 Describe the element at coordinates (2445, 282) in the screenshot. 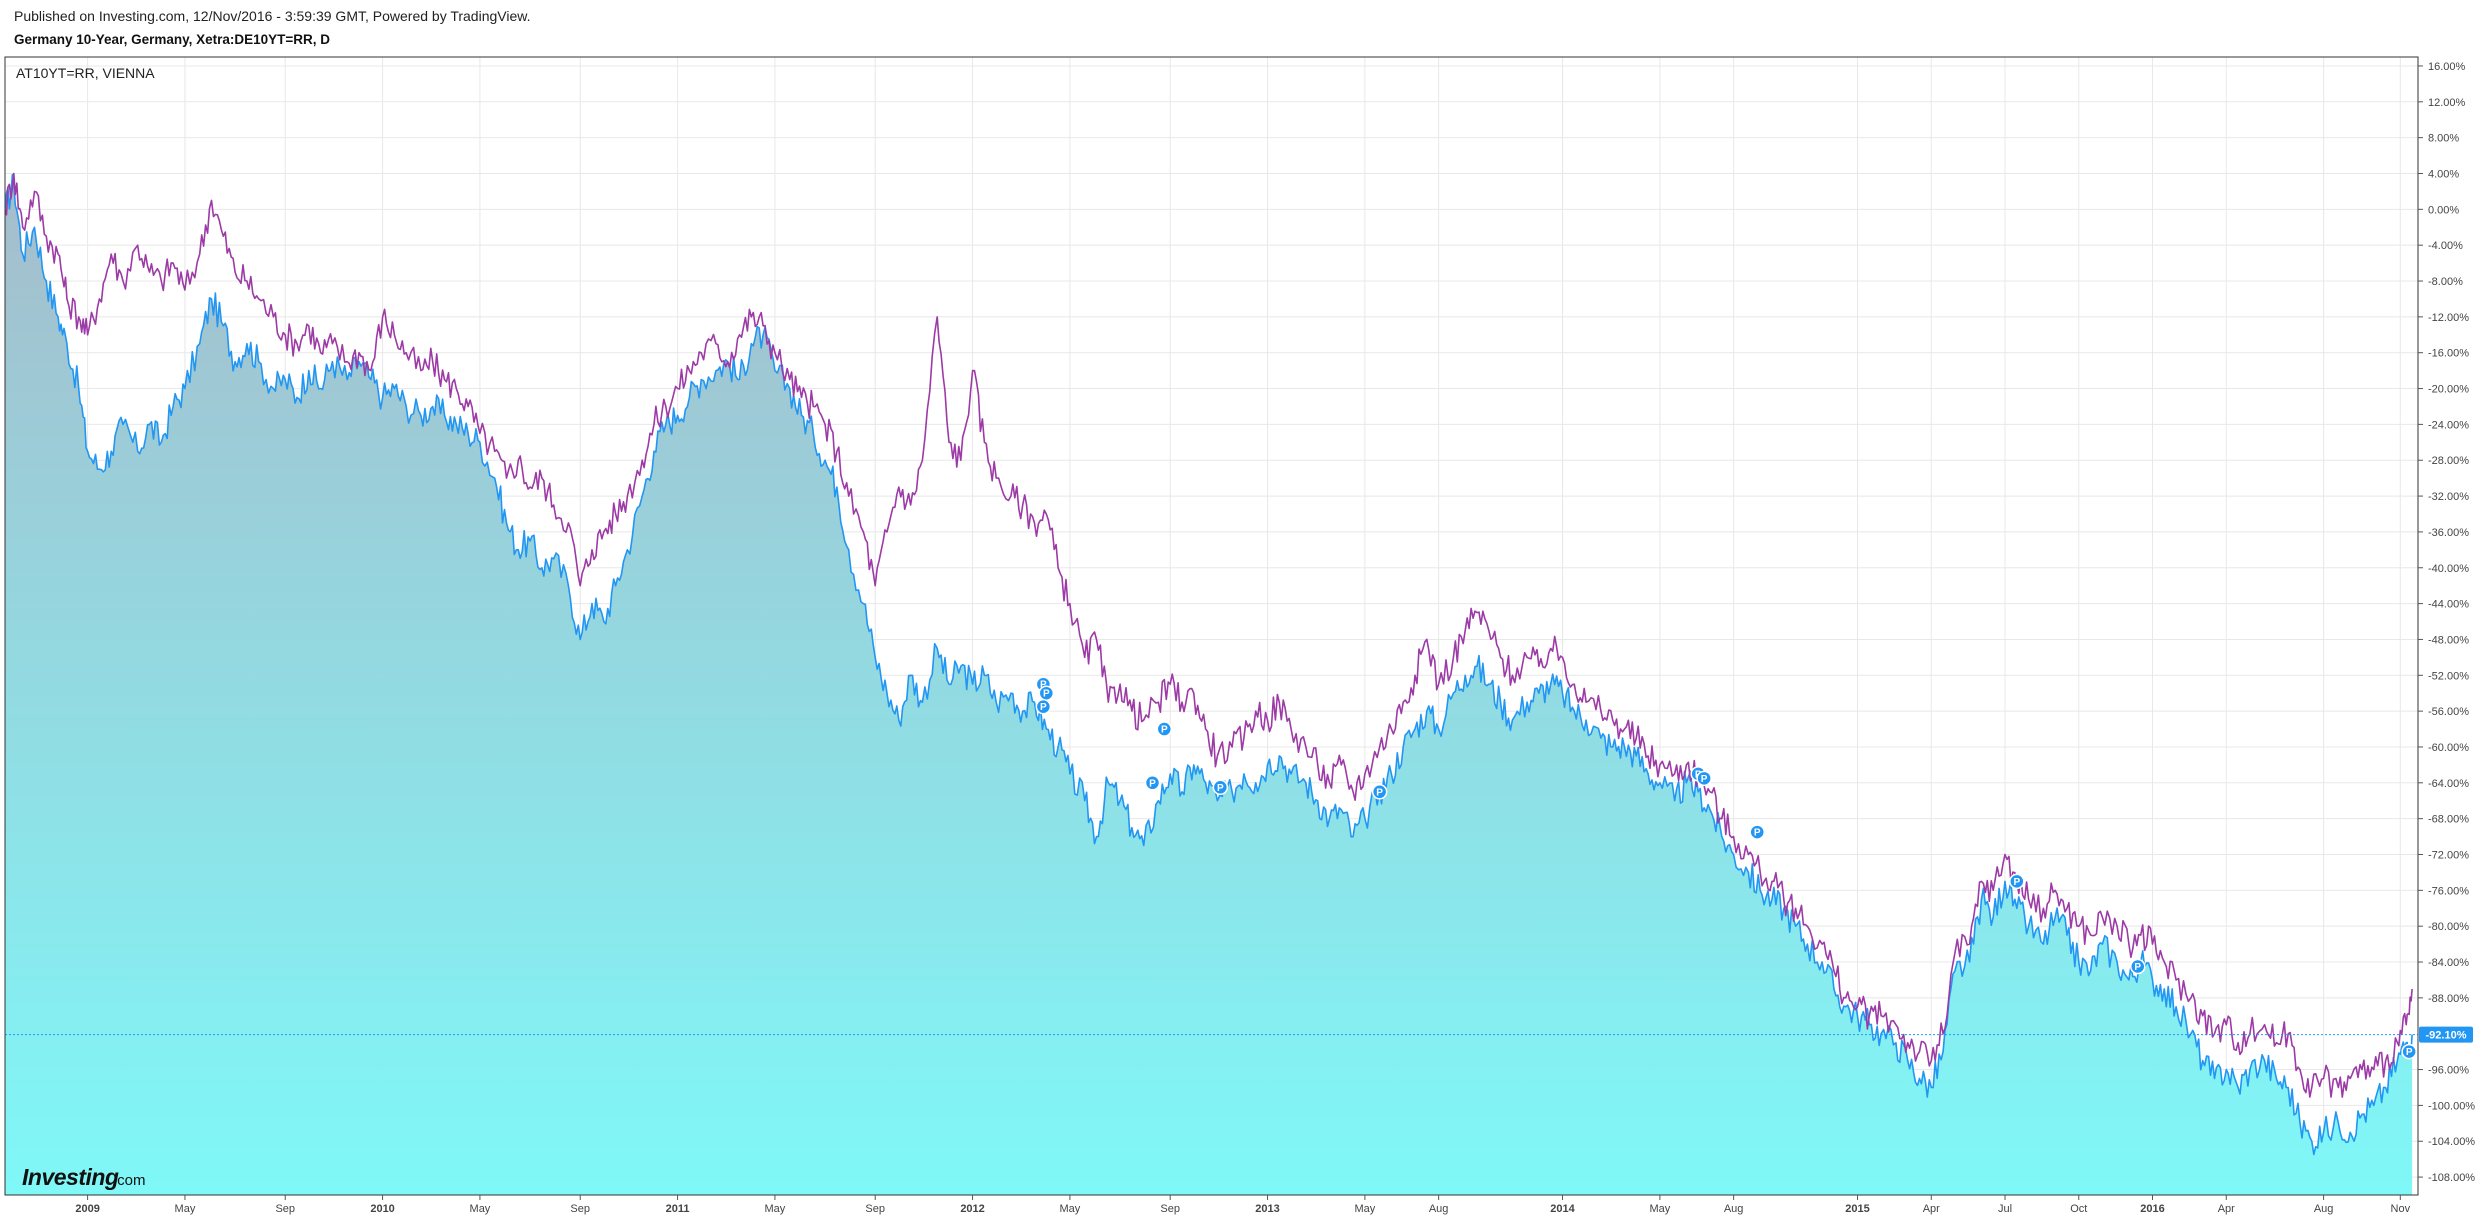

I see `y-tick-label: -8.00%` at that location.